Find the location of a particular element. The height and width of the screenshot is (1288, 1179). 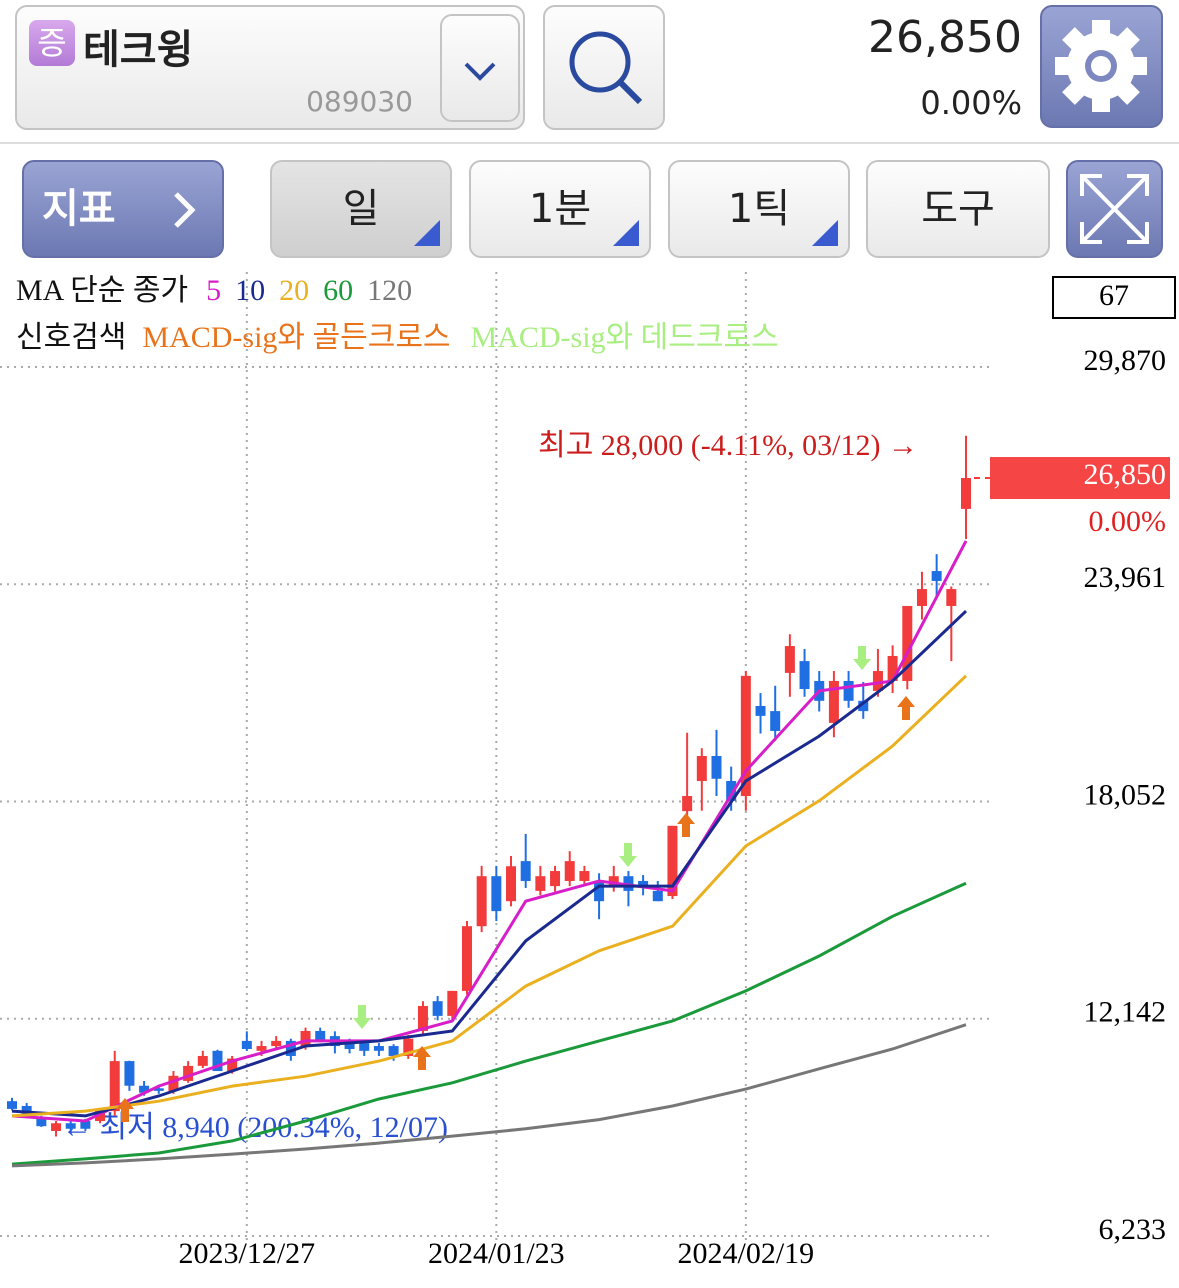

dropdown-button is located at coordinates (480, 68).